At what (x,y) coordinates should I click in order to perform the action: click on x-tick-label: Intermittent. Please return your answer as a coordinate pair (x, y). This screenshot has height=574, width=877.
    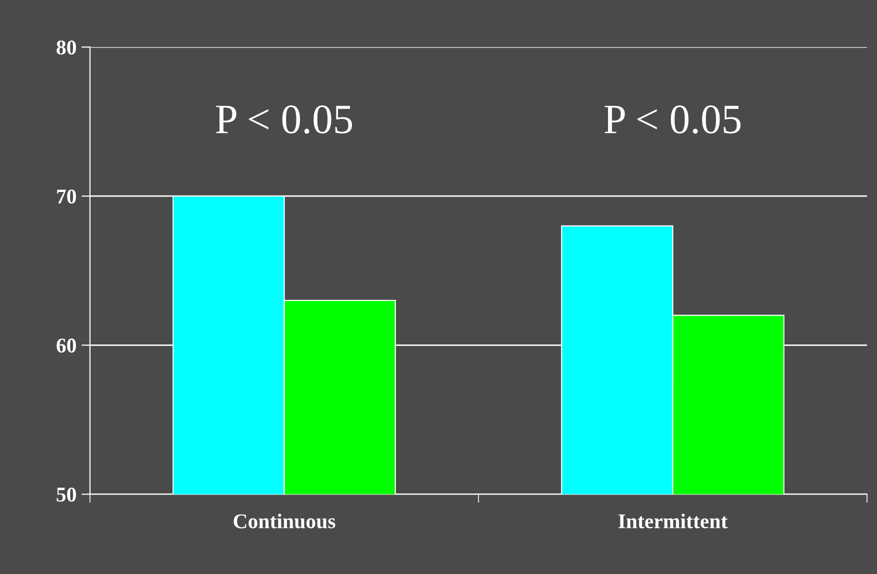
    Looking at the image, I should click on (673, 521).